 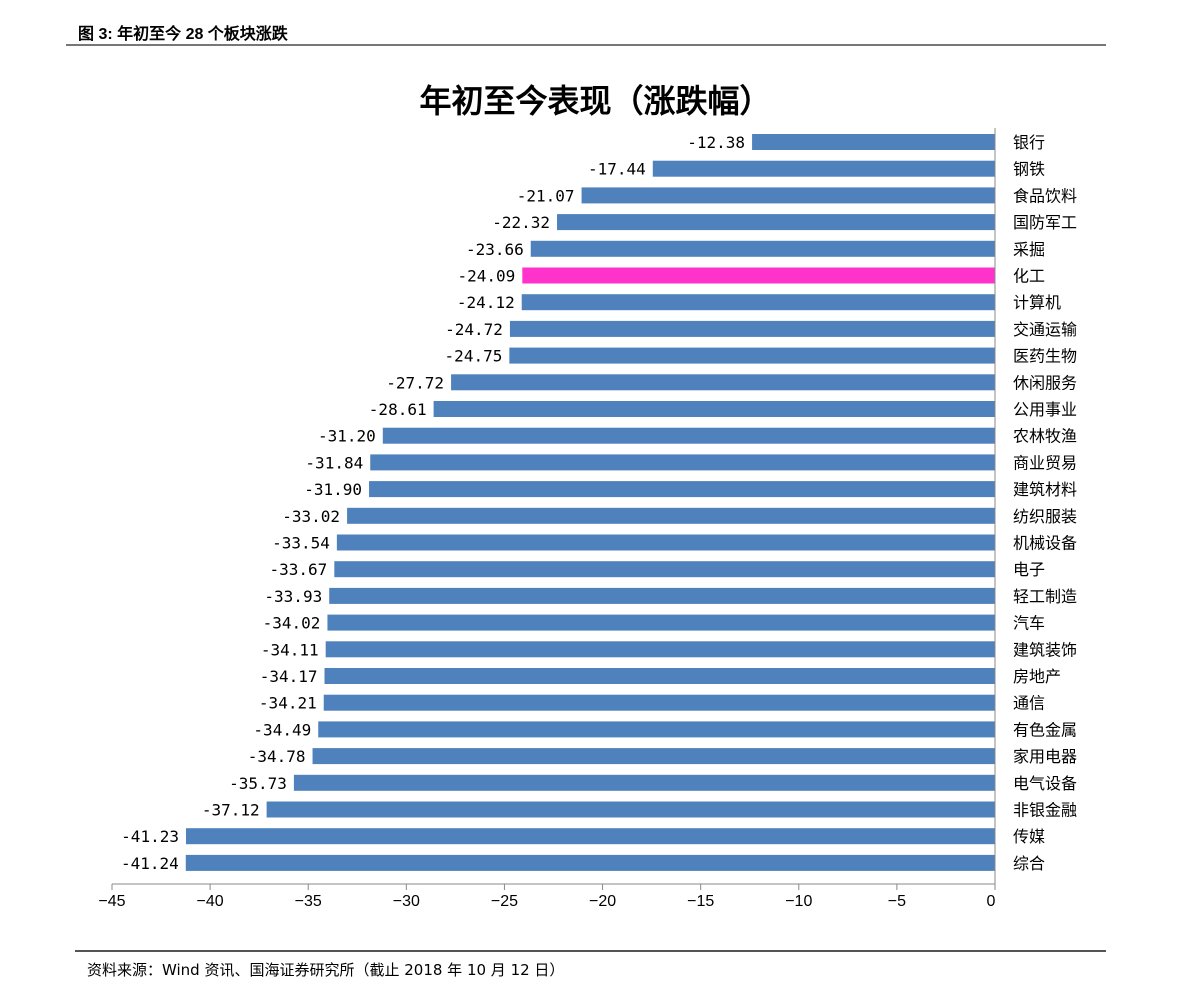 I want to click on data-label: -34.17, so click(x=289, y=676).